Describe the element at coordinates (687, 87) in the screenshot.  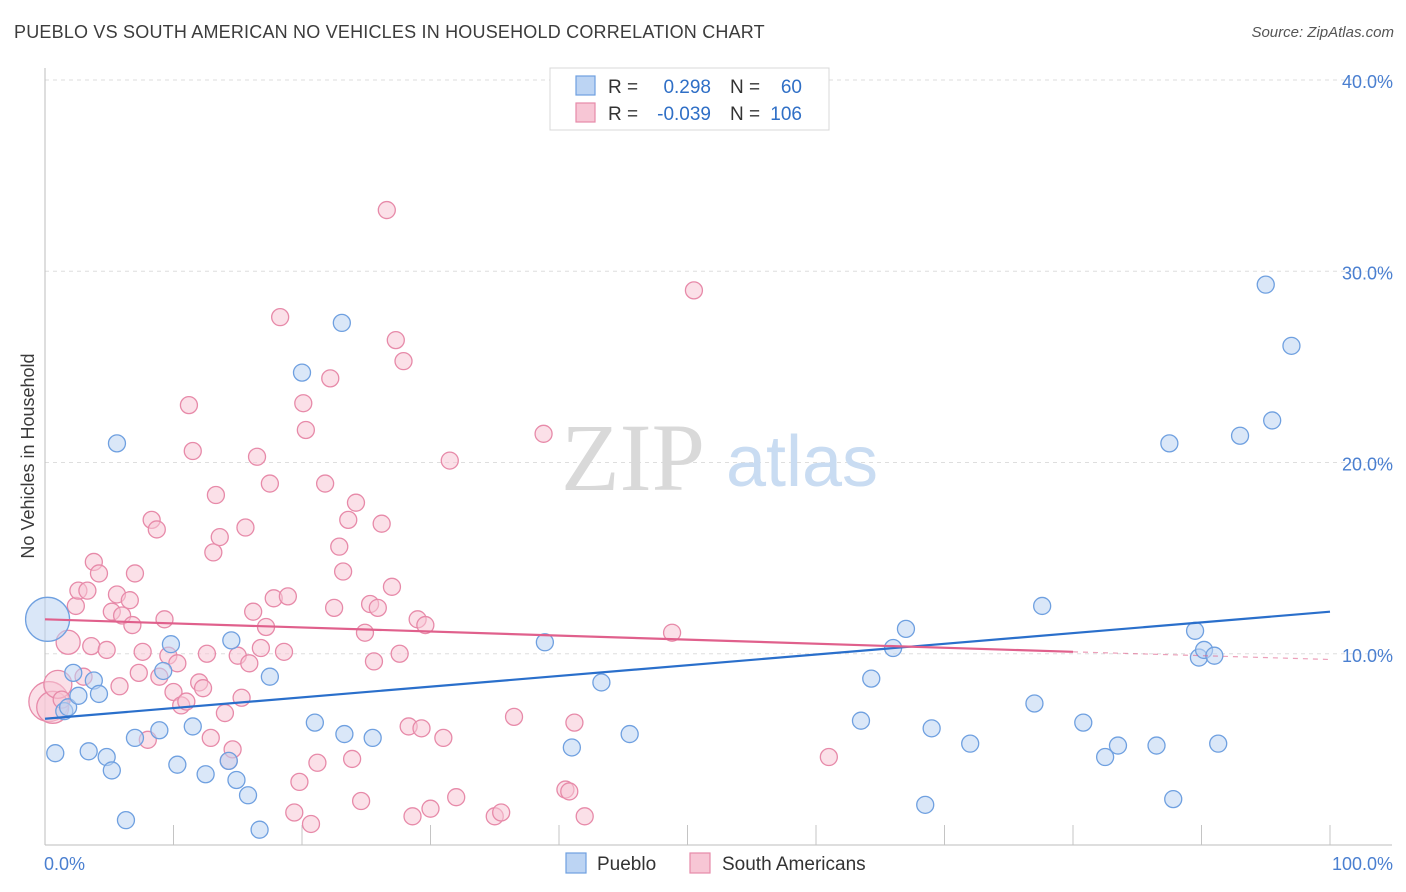
I see `legend-r-value-1: 0.298` at that location.